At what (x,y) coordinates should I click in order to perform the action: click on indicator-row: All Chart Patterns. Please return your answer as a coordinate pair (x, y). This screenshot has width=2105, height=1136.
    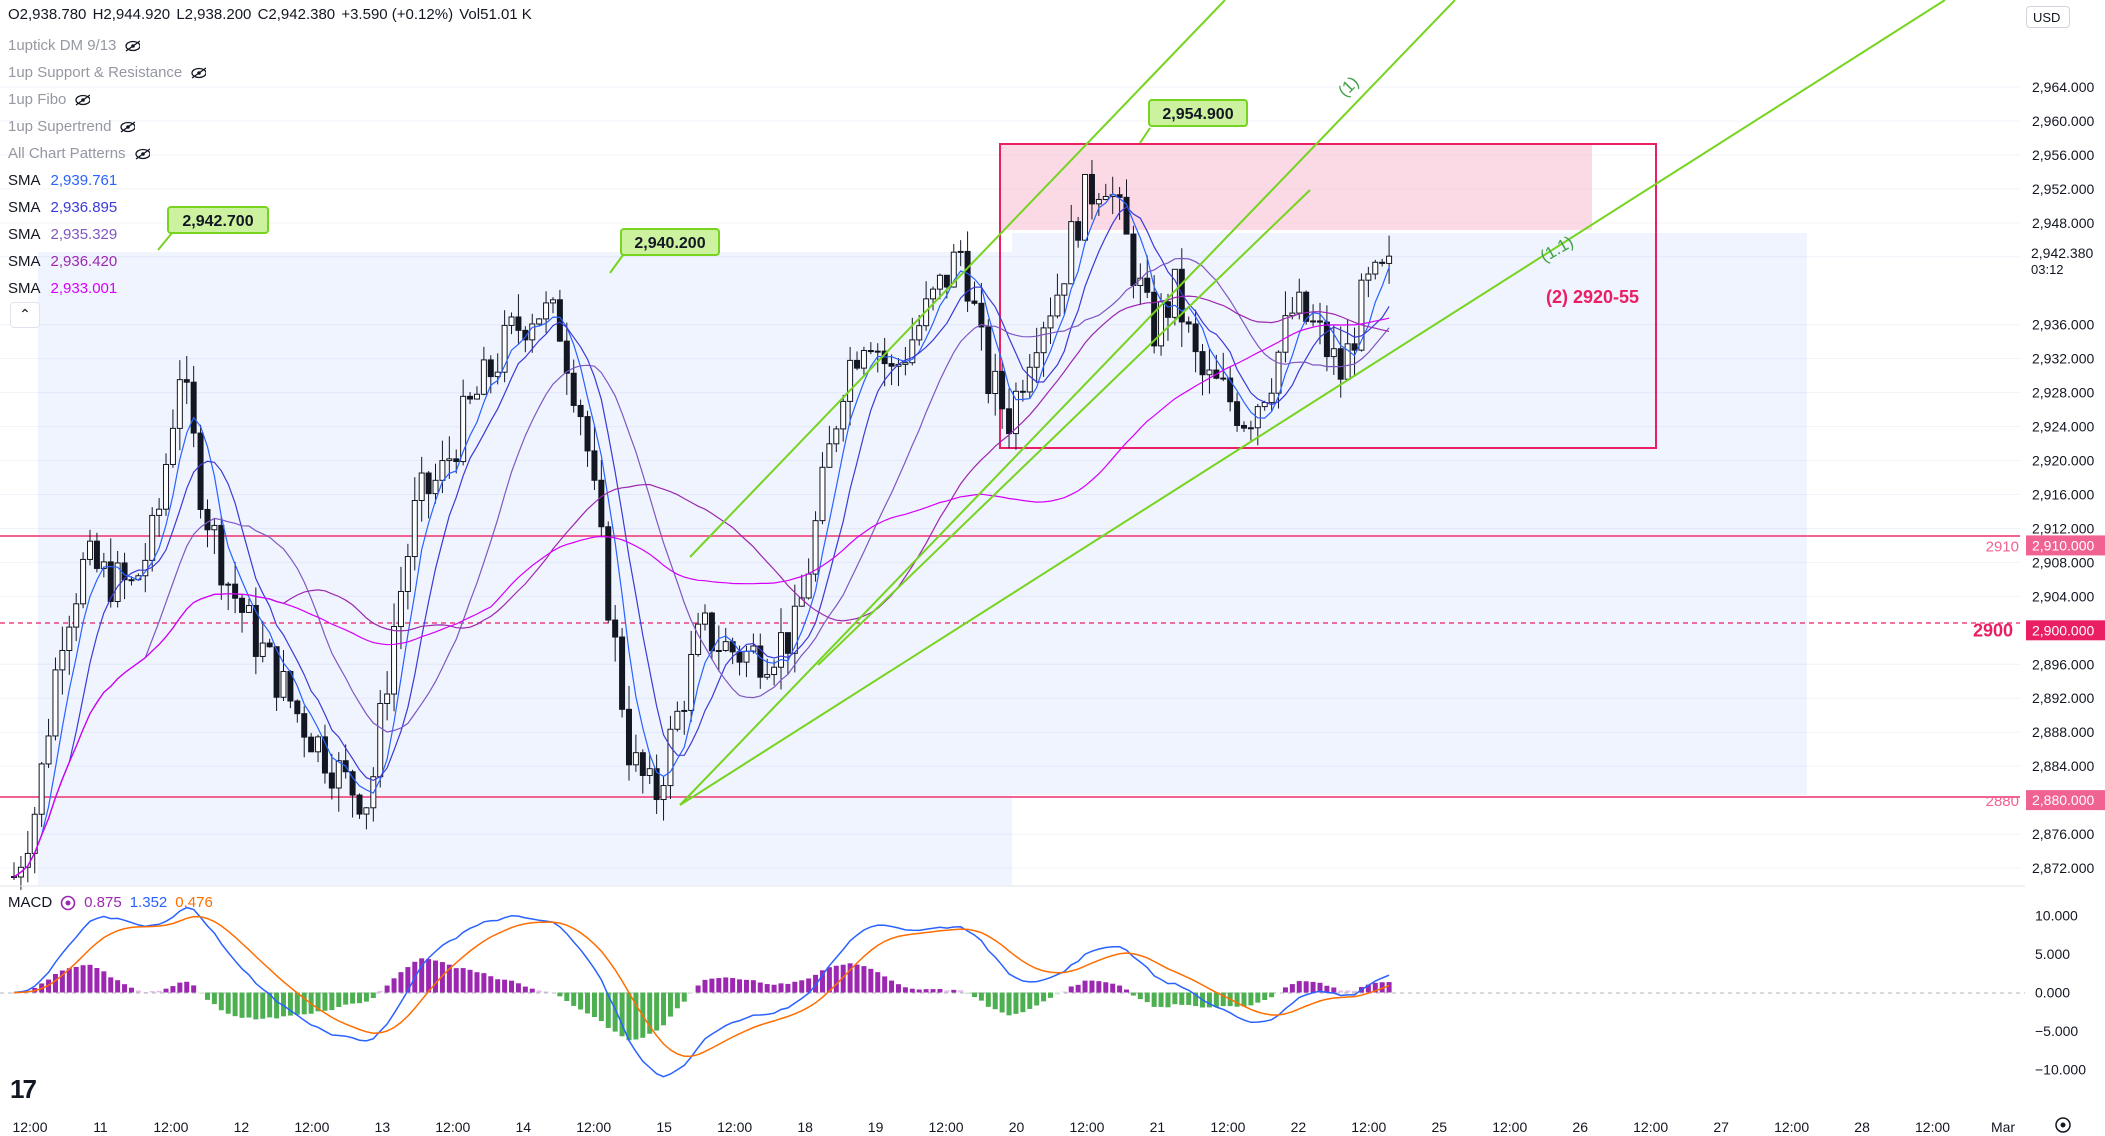
    Looking at the image, I should click on (107, 153).